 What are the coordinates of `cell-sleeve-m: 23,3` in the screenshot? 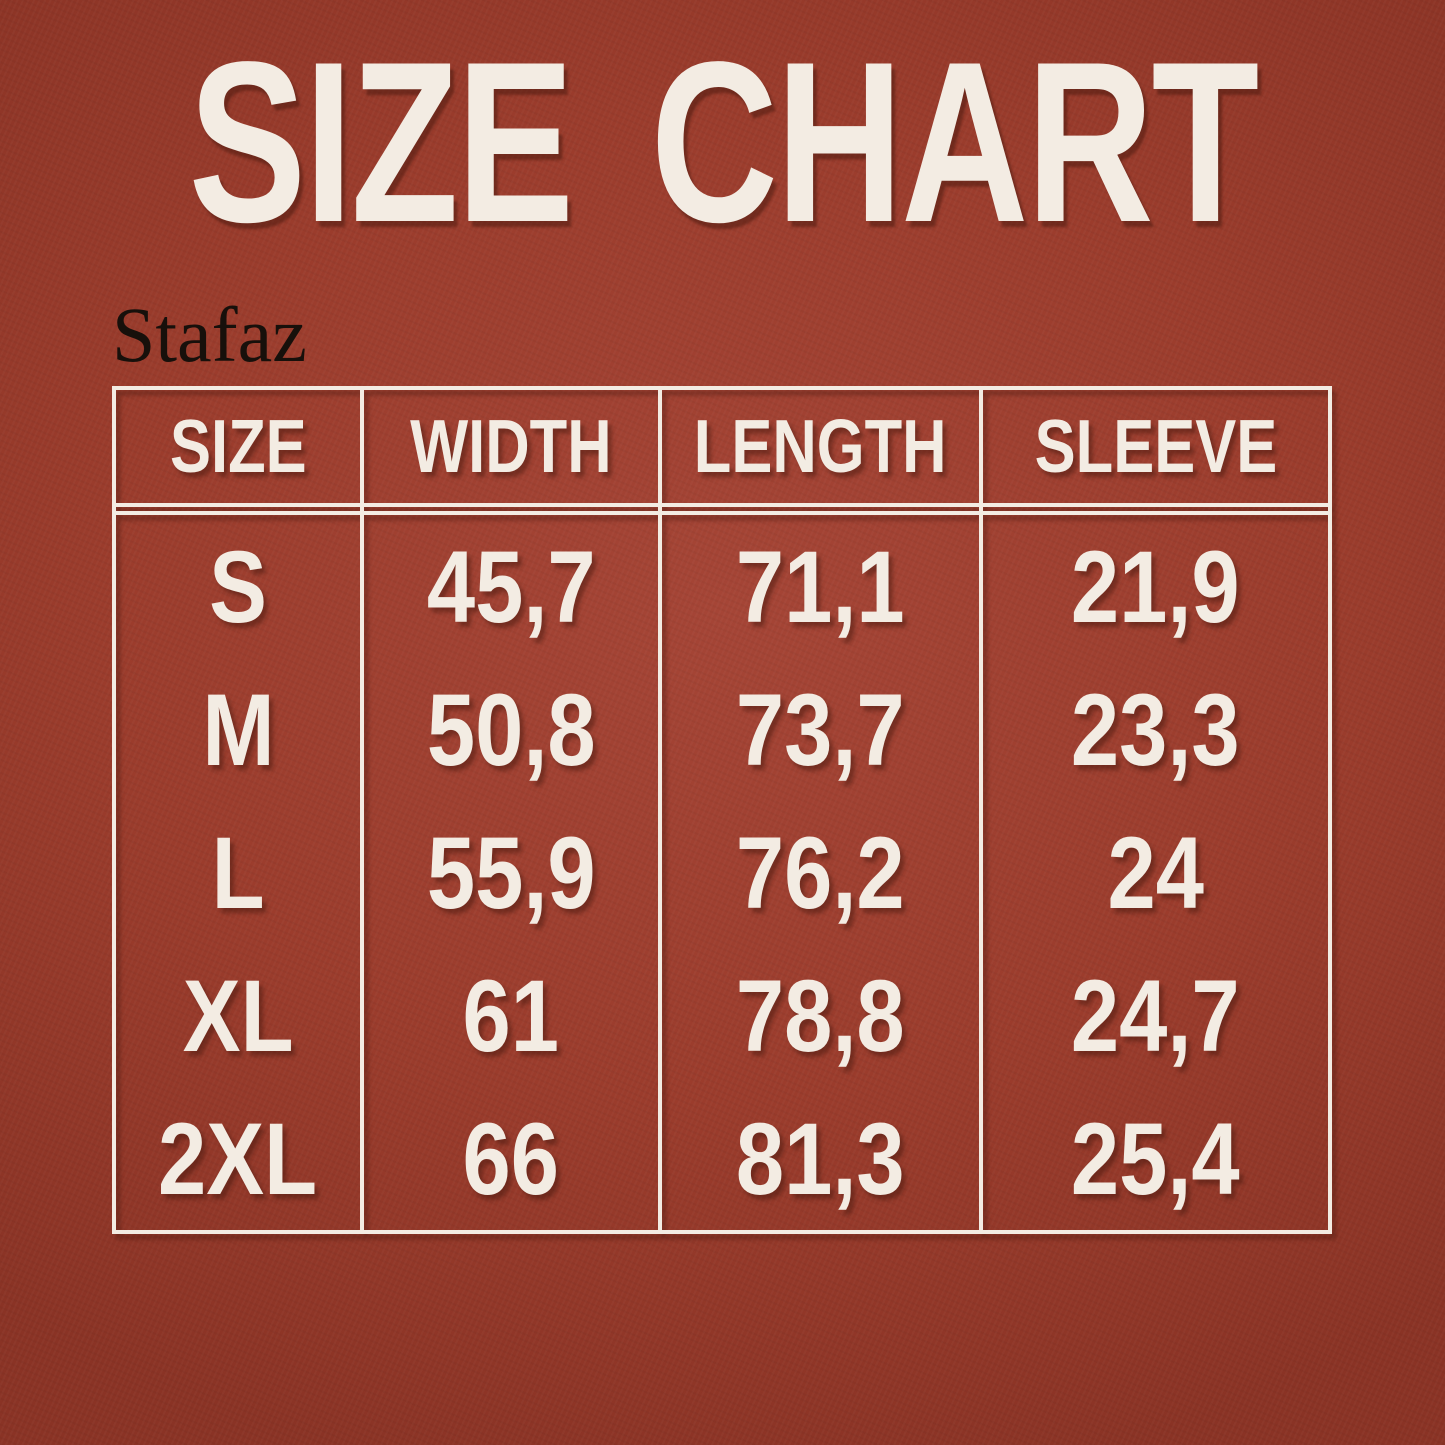 It's located at (1155, 729).